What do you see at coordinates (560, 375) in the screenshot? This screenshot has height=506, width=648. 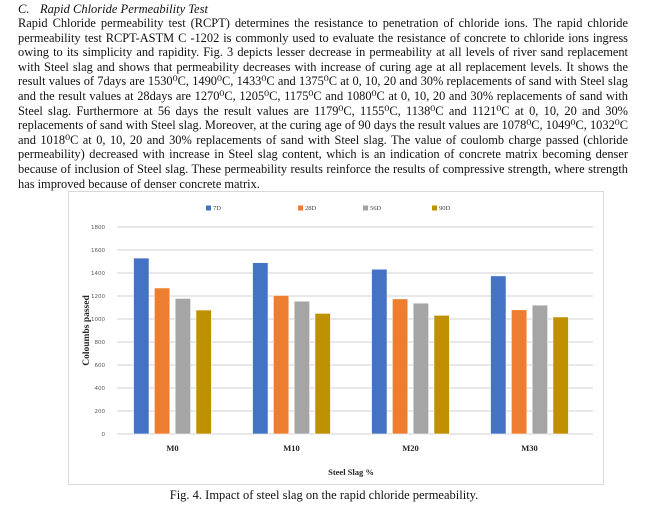 I see `bar-90d-m30` at bounding box center [560, 375].